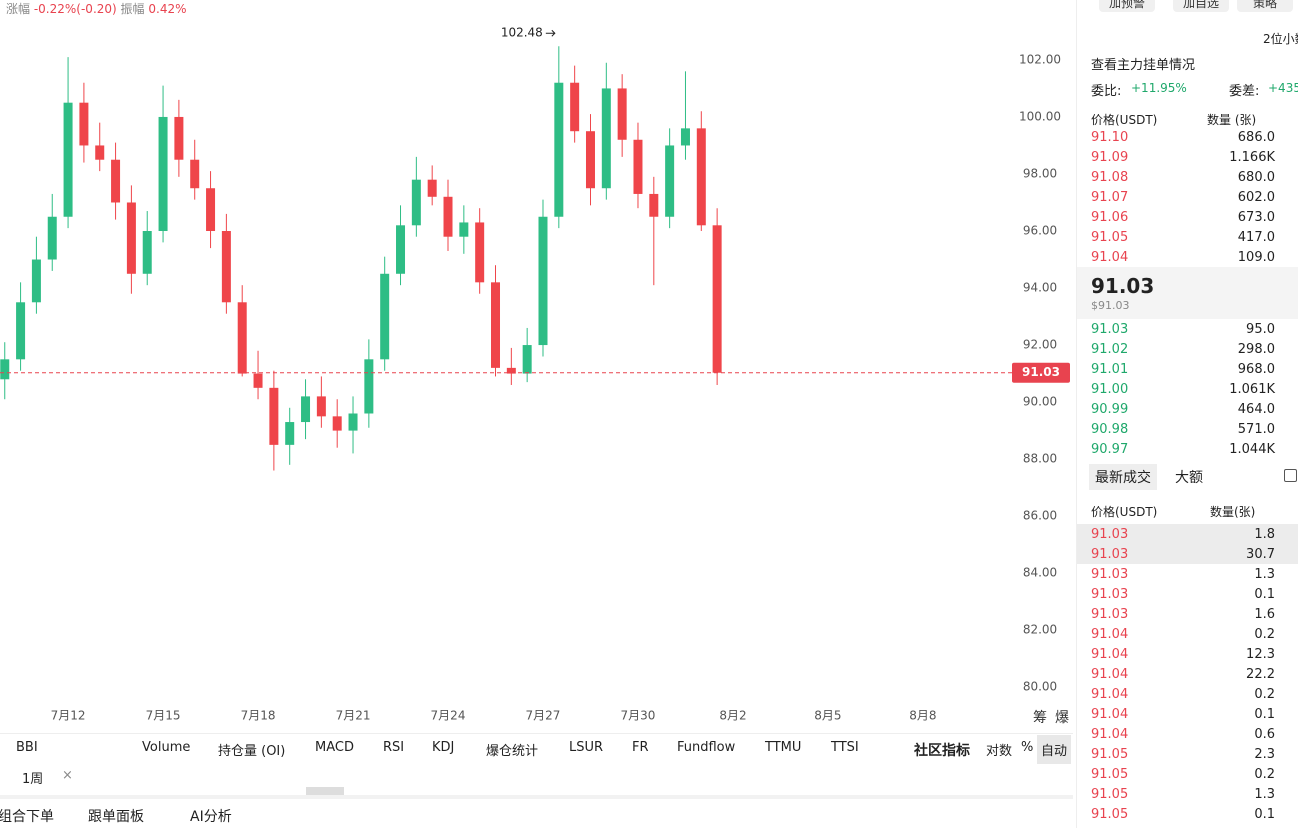 The image size is (1298, 832). Describe the element at coordinates (512, 751) in the screenshot. I see `indicator: 爆仓统计` at that location.